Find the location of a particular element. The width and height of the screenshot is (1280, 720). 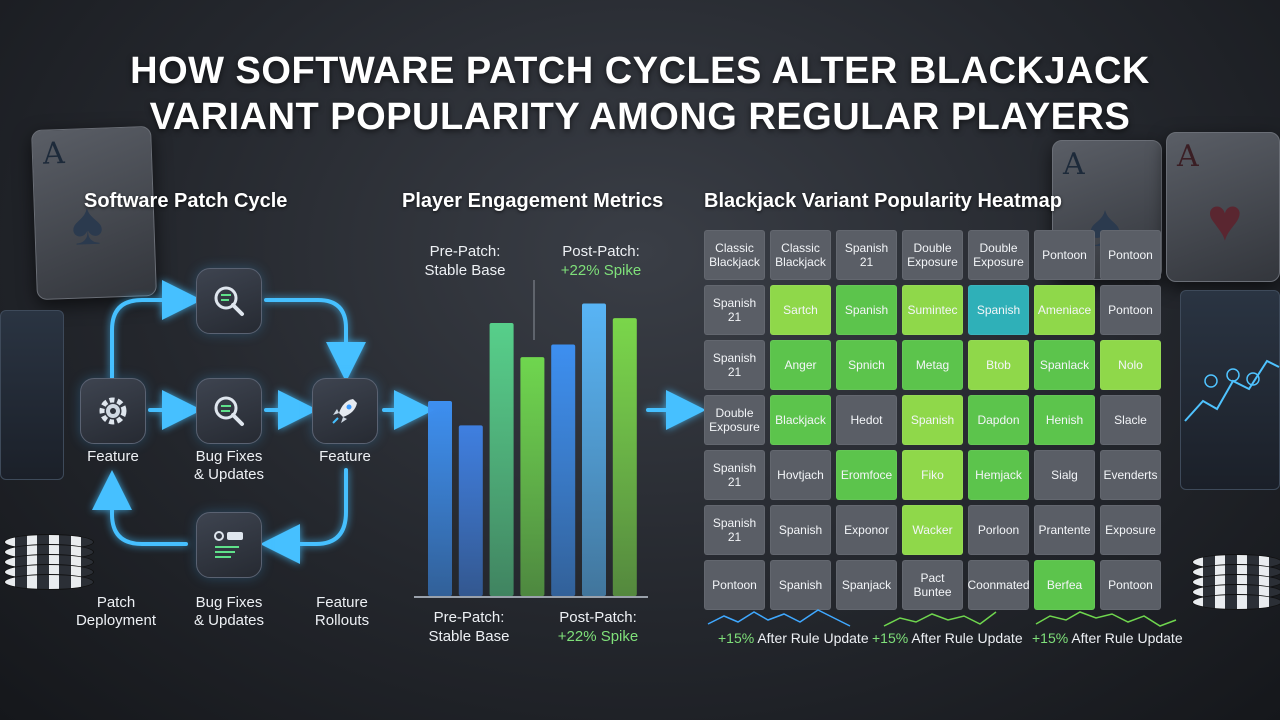

chip-stack-right is located at coordinates (1236, 582).